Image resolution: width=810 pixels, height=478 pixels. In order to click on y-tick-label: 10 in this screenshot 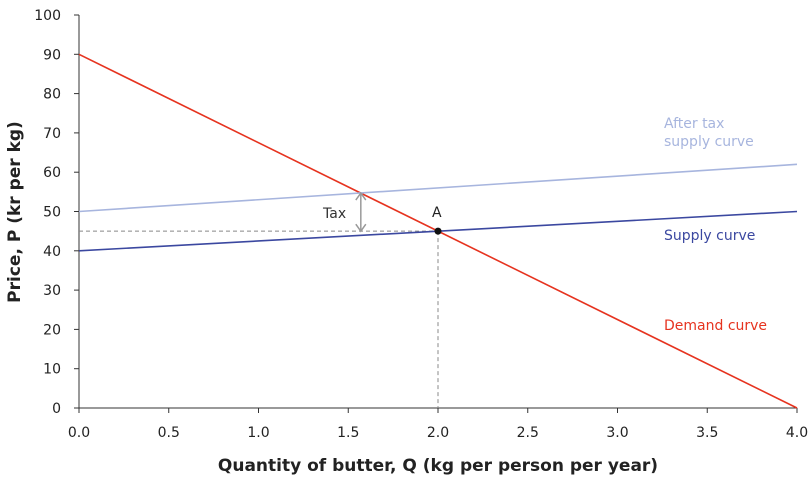, I will do `click(52, 370)`.